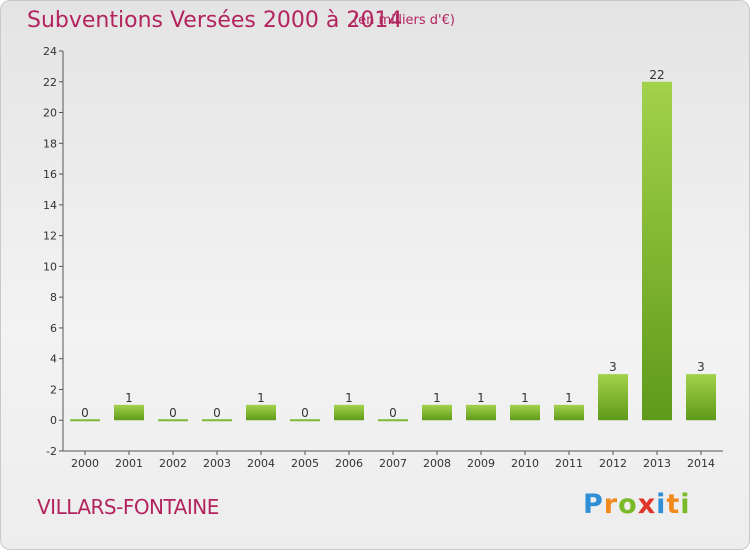 The image size is (750, 550). I want to click on y-tick-label: 16, so click(50, 174).